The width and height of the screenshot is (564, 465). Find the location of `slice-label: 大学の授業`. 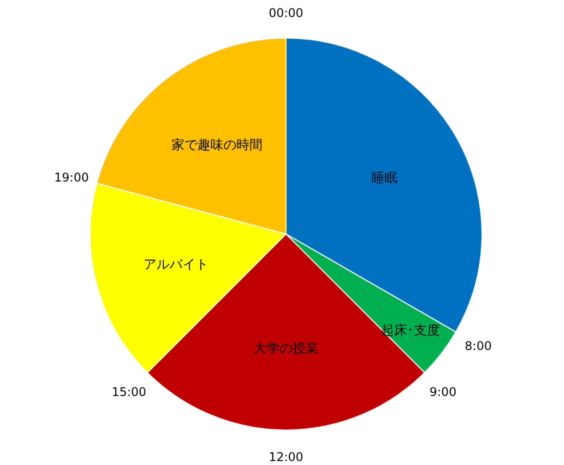

slice-label: 大学の授業 is located at coordinates (286, 349).